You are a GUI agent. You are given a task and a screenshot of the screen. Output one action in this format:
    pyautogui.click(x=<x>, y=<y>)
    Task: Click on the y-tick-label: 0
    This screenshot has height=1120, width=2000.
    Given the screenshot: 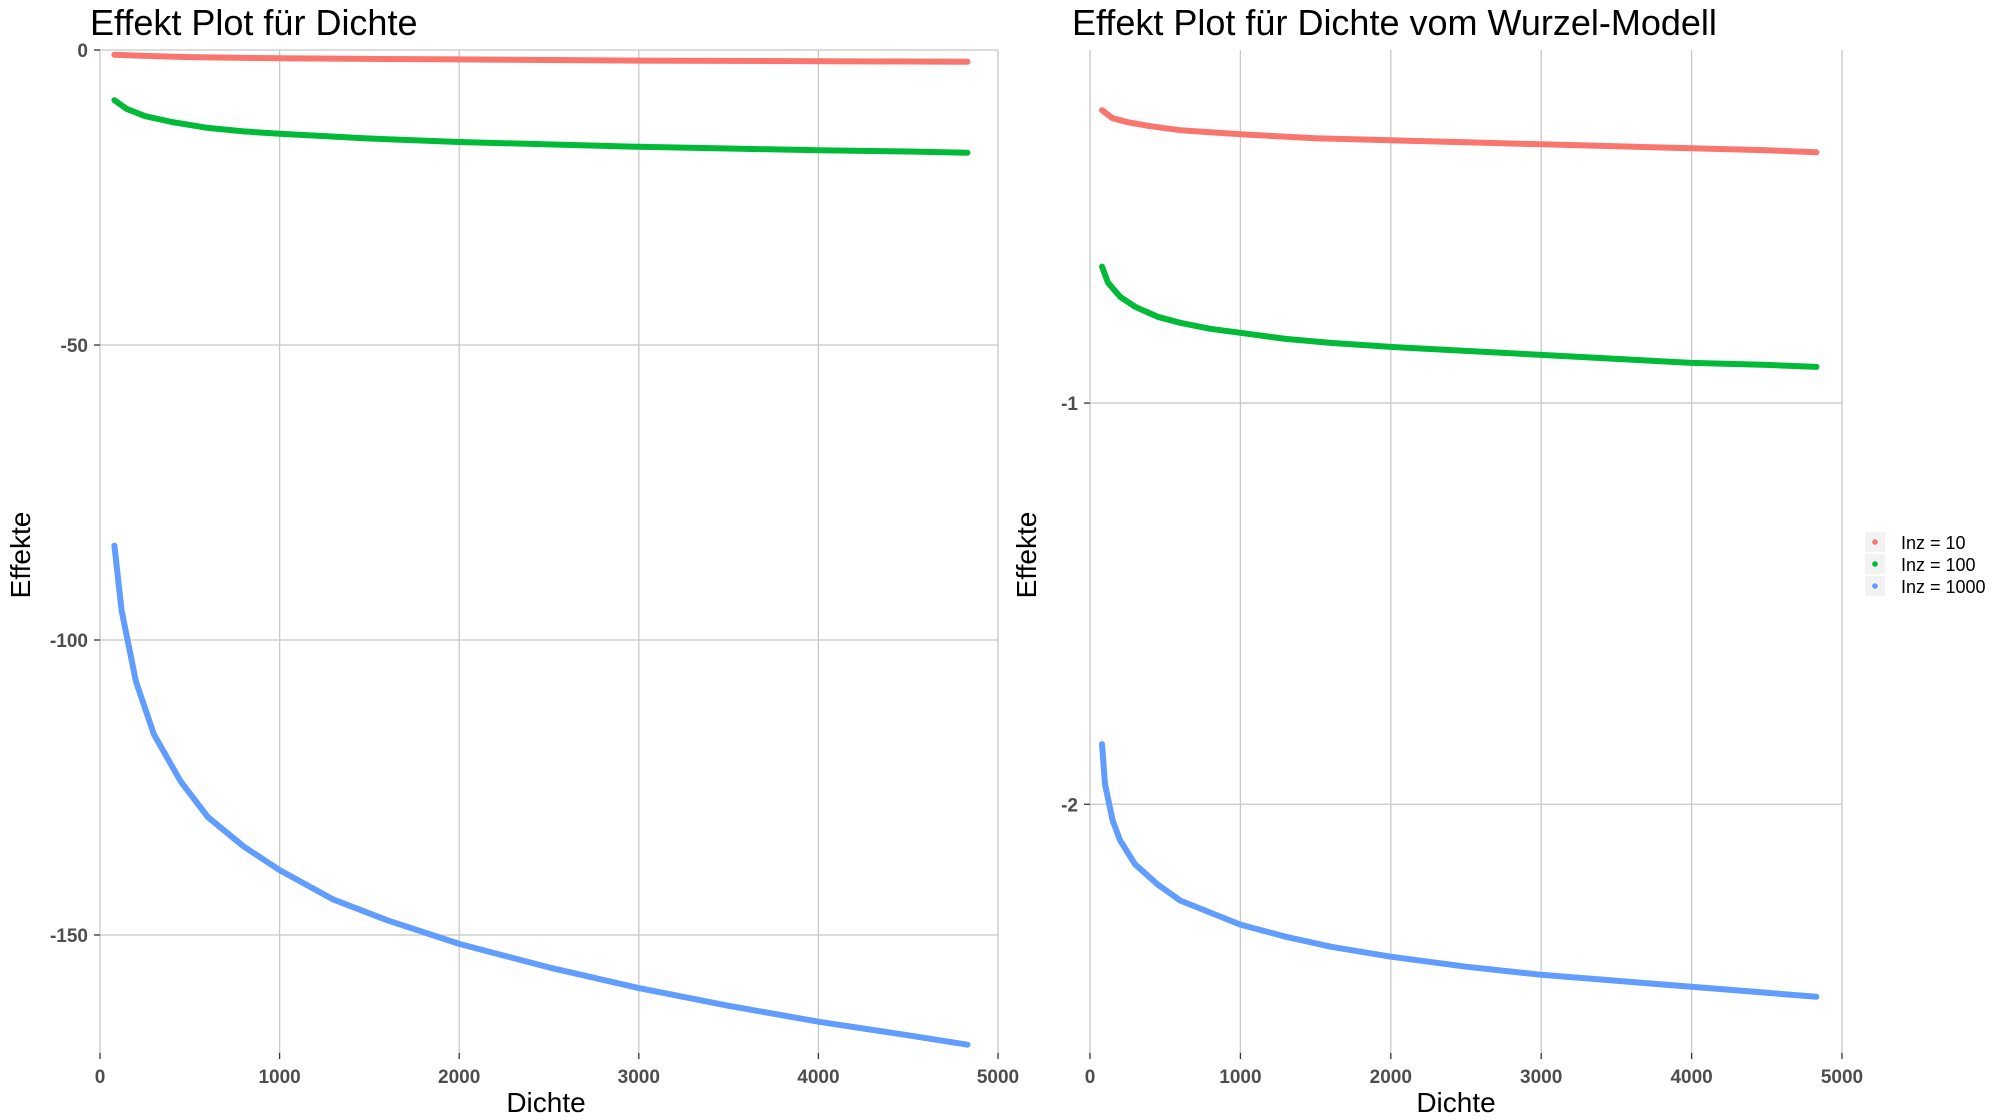 What is the action you would take?
    pyautogui.click(x=82, y=51)
    